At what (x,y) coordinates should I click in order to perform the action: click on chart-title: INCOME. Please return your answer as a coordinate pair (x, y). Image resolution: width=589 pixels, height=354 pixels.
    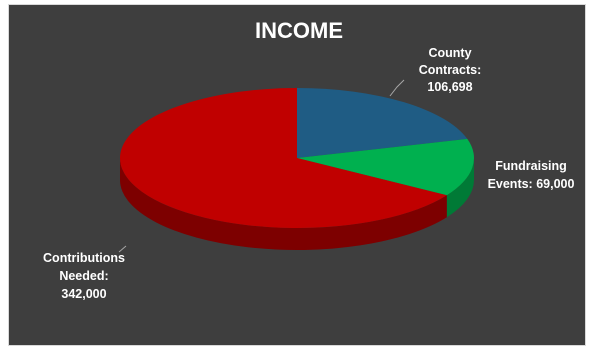
    Looking at the image, I should click on (299, 30).